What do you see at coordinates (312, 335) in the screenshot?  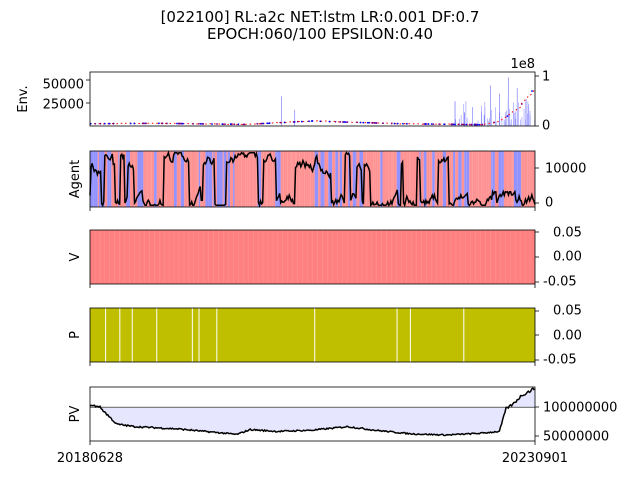 I see `policy-fill` at bounding box center [312, 335].